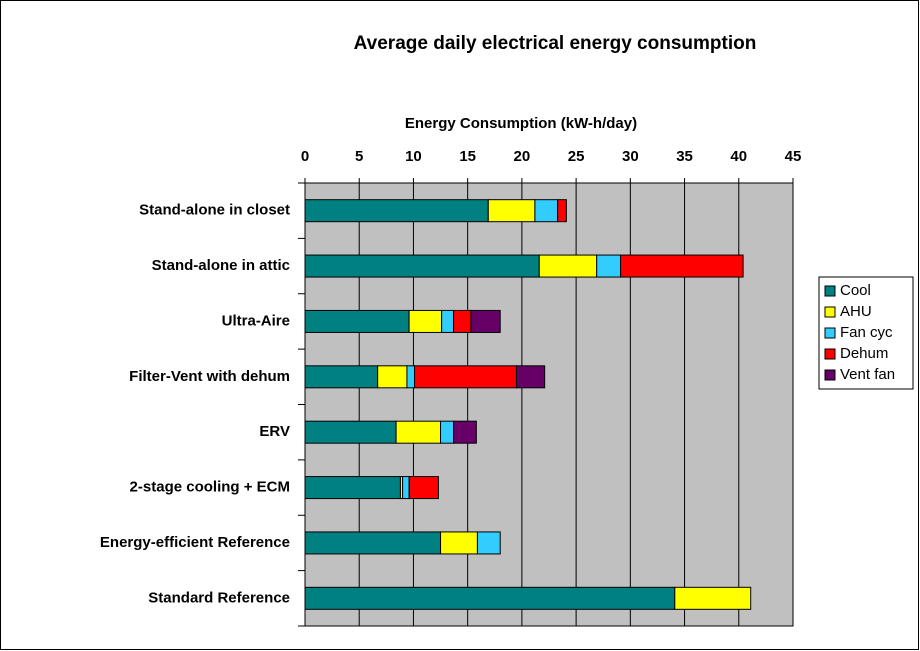 The height and width of the screenshot is (651, 920). Describe the element at coordinates (214, 210) in the screenshot. I see `y-tick-label: Stand-alone in closet` at that location.